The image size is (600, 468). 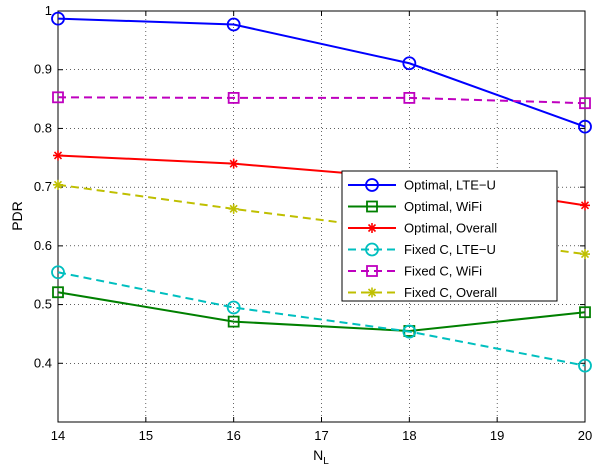 I want to click on legend-label: Optimal, LTE−U, so click(x=450, y=185).